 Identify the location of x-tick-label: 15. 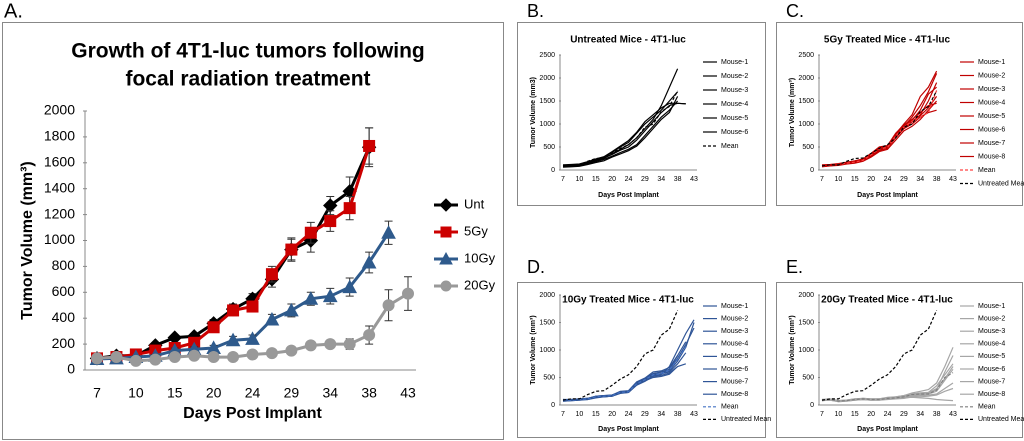
(175, 393).